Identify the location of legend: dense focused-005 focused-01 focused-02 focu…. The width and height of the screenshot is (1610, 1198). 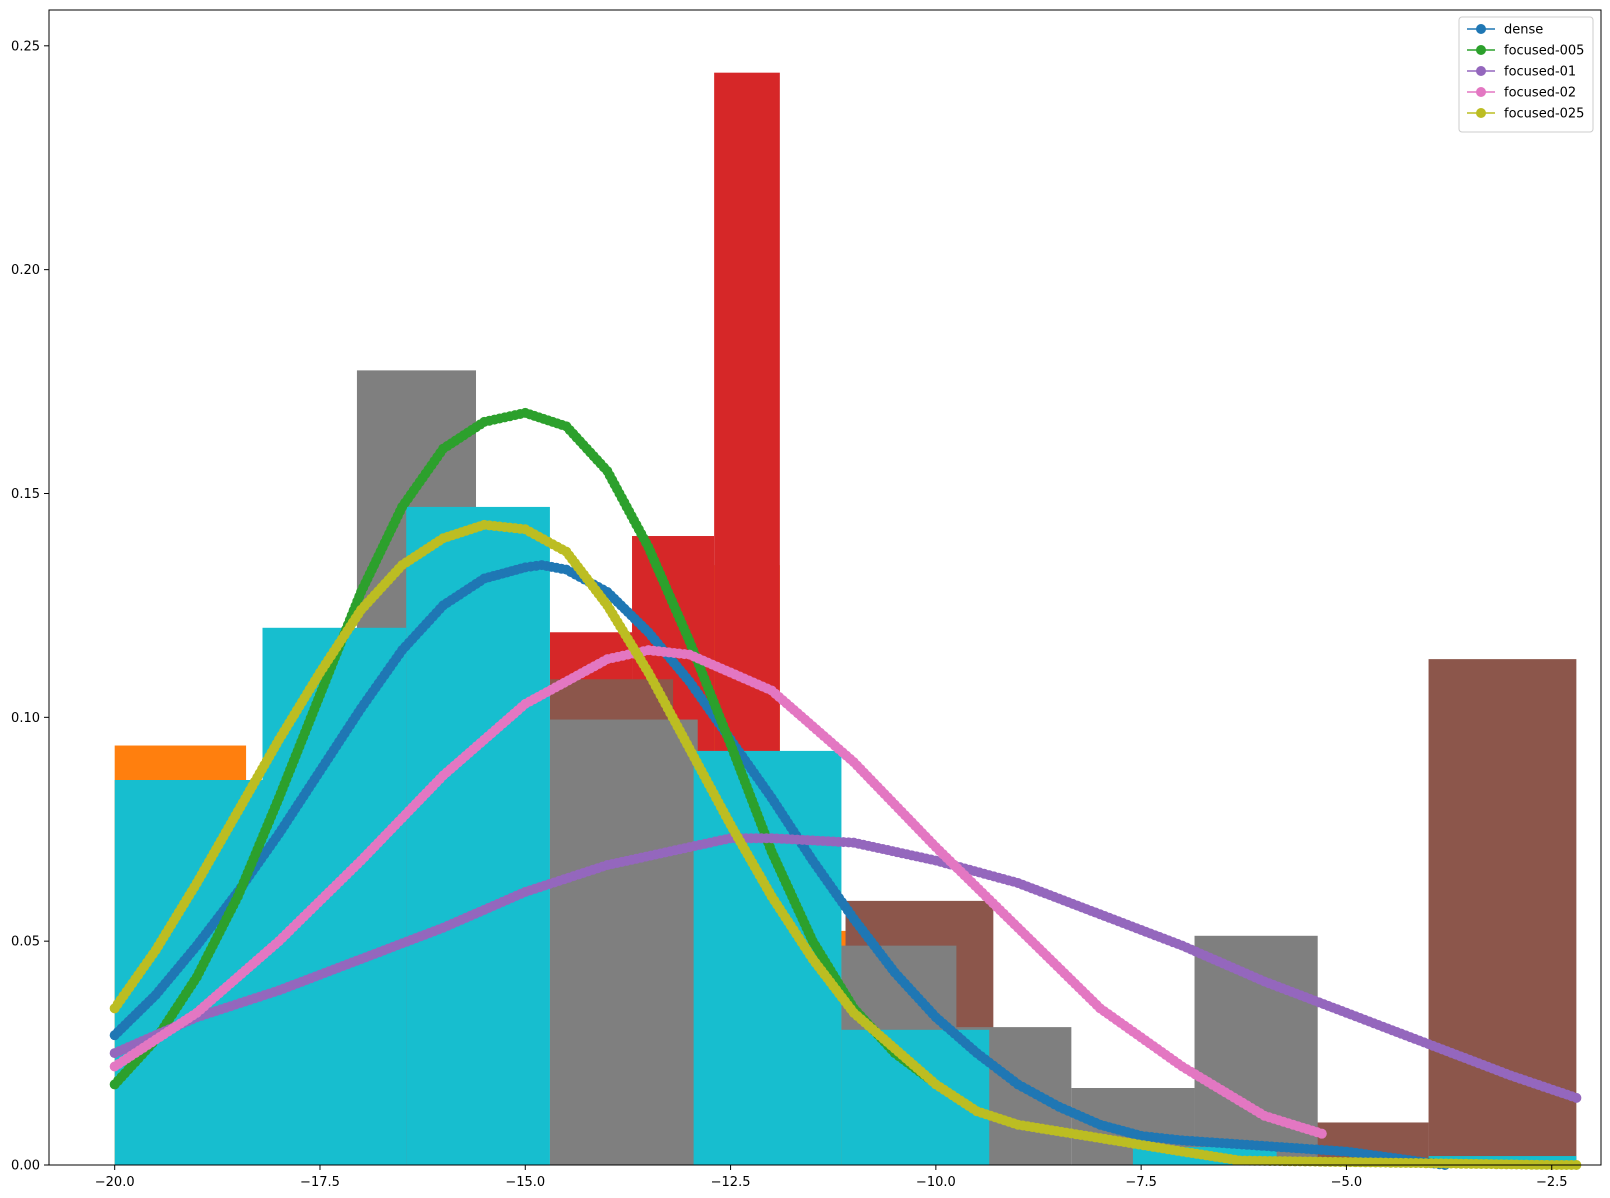
(1526, 74).